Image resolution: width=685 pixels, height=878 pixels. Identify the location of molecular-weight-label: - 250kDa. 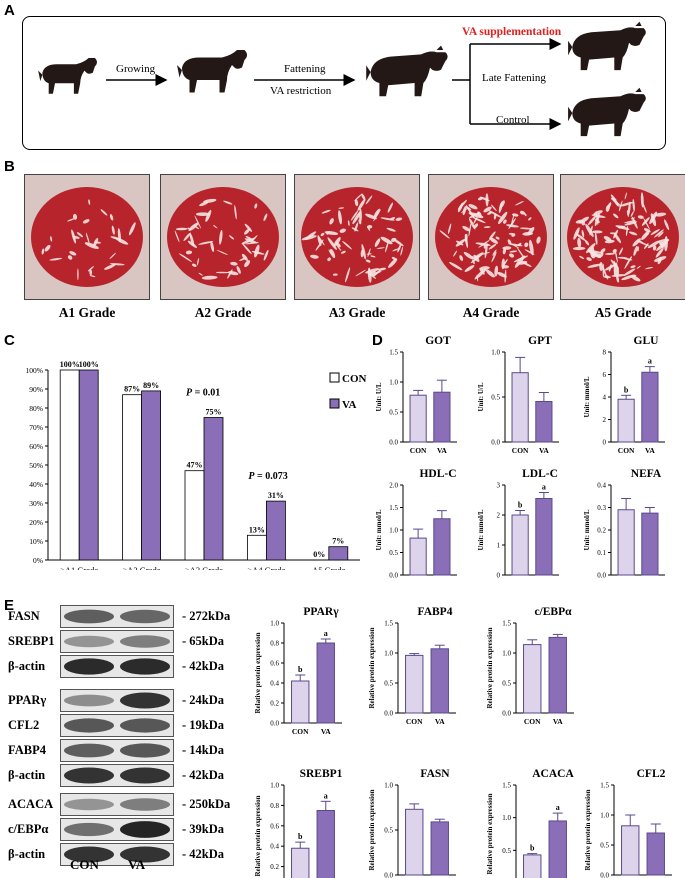
(206, 804).